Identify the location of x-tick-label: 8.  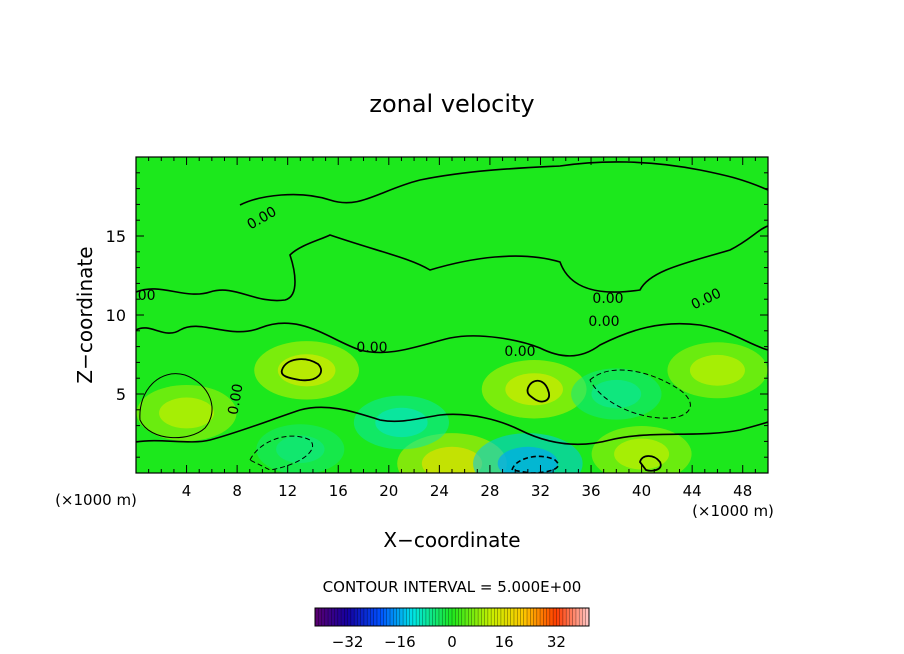
(237, 491).